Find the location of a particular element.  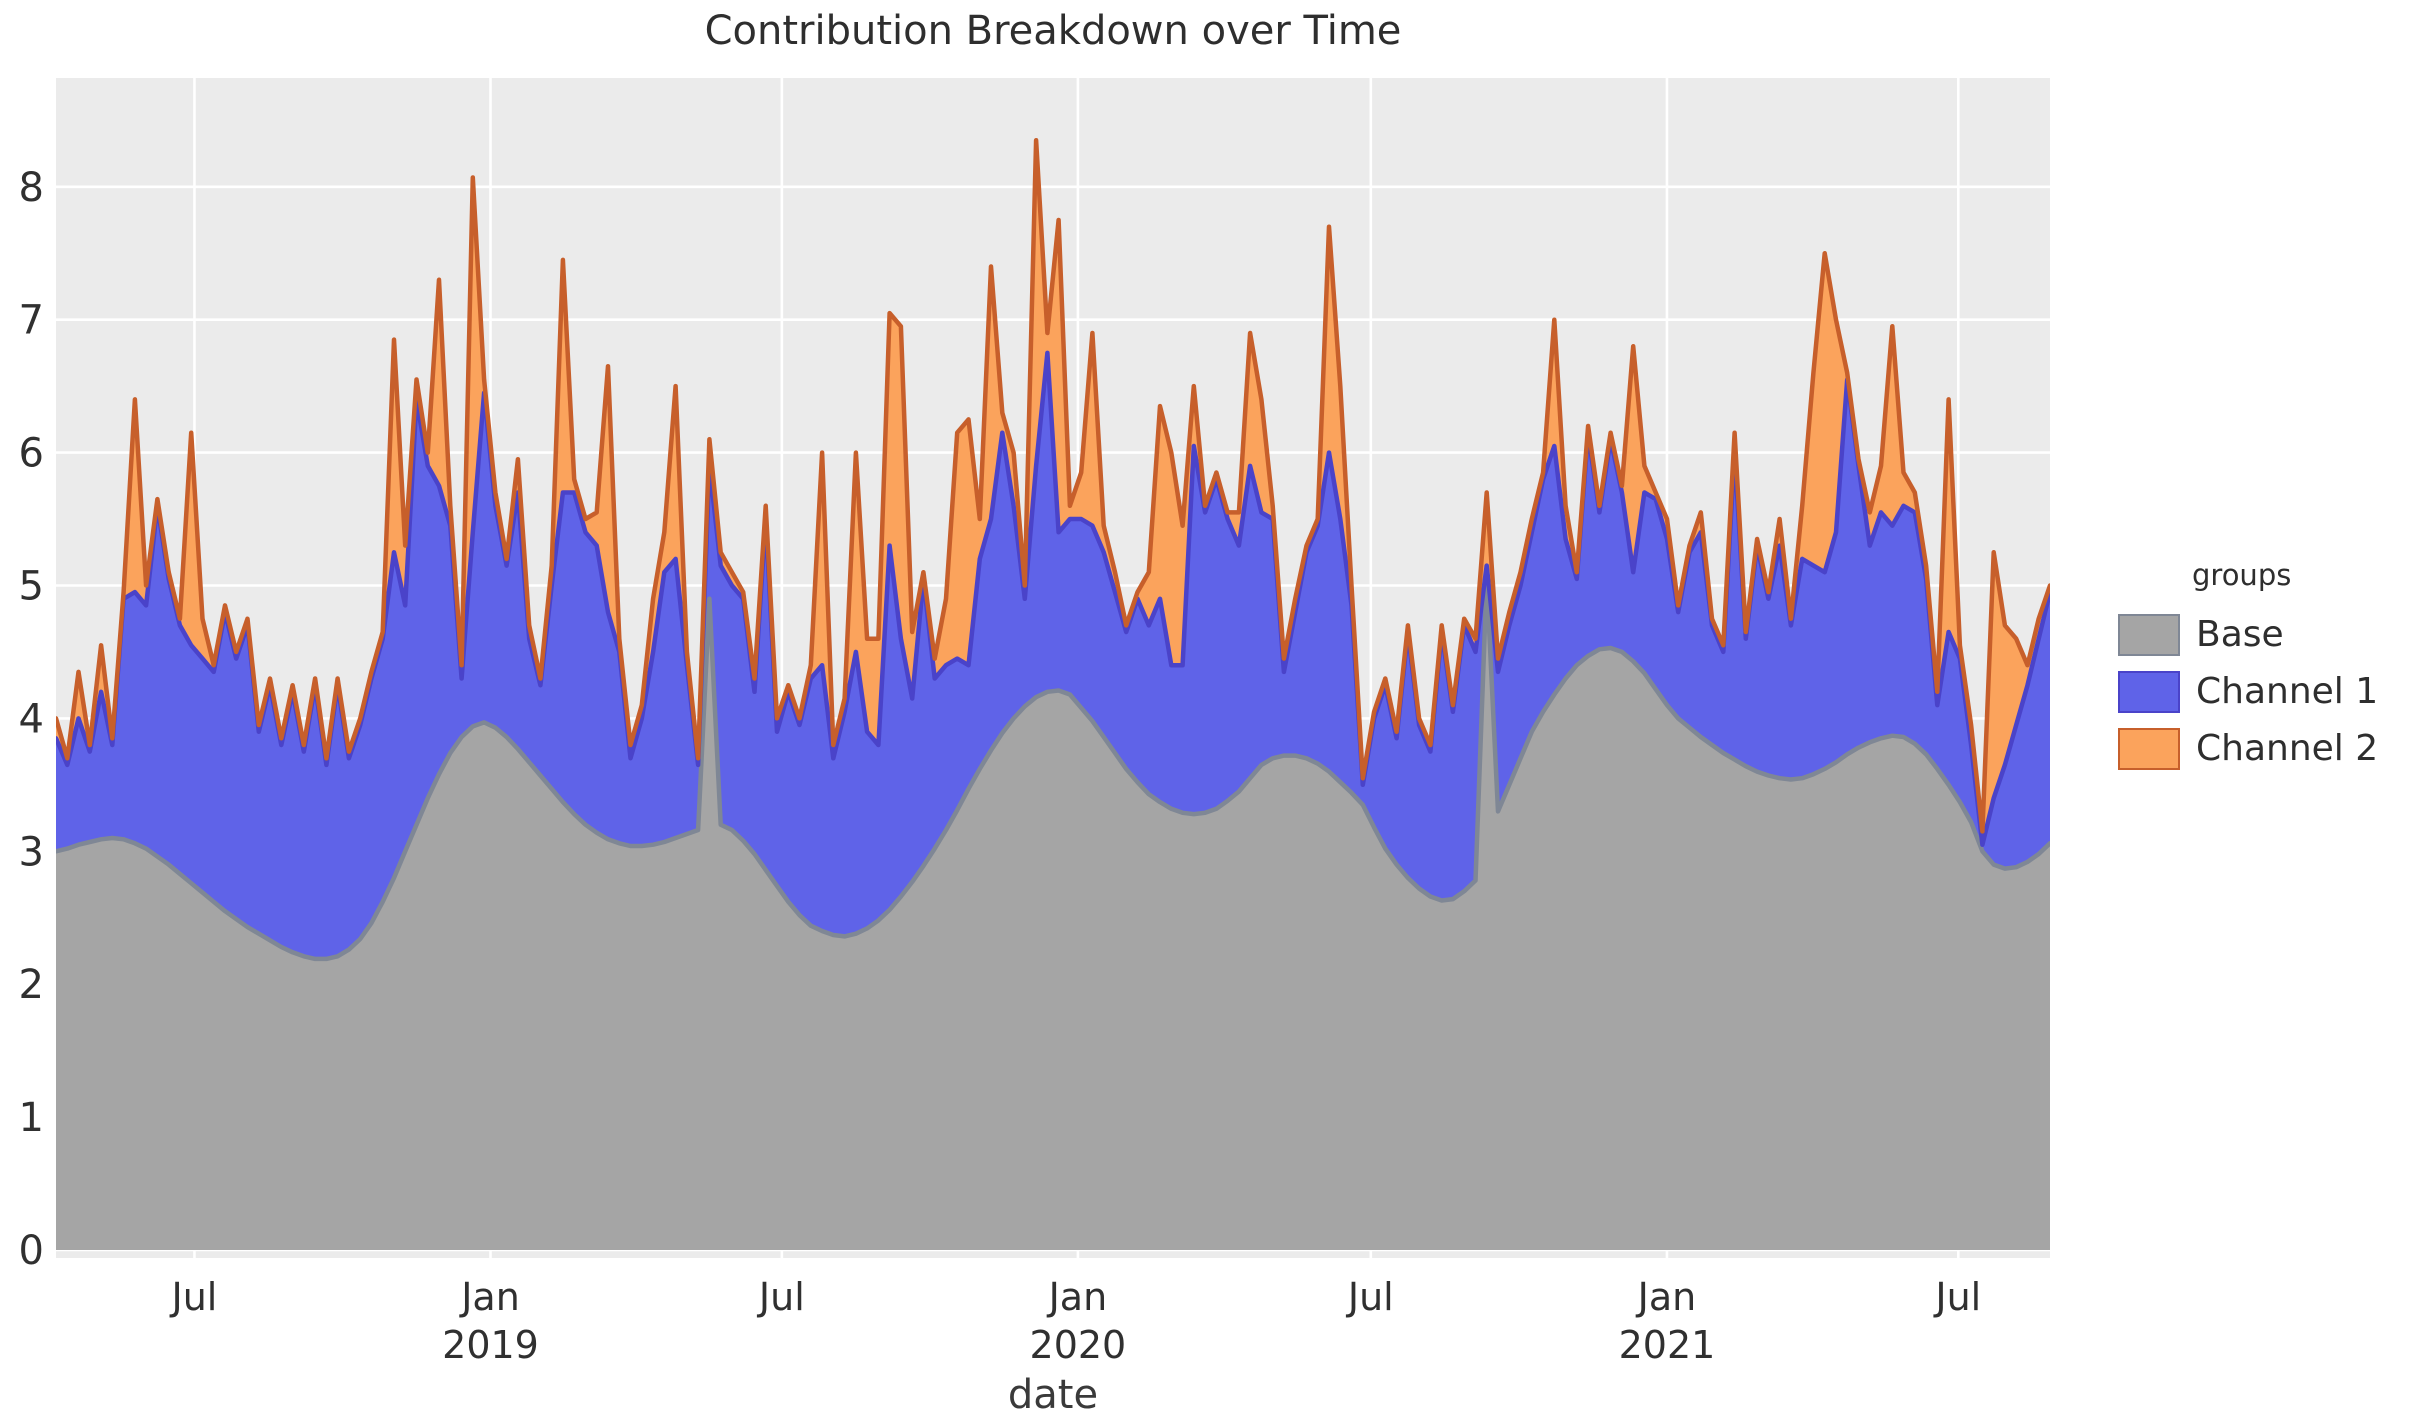

x-tick-year-label: 2019 is located at coordinates (490, 1345).